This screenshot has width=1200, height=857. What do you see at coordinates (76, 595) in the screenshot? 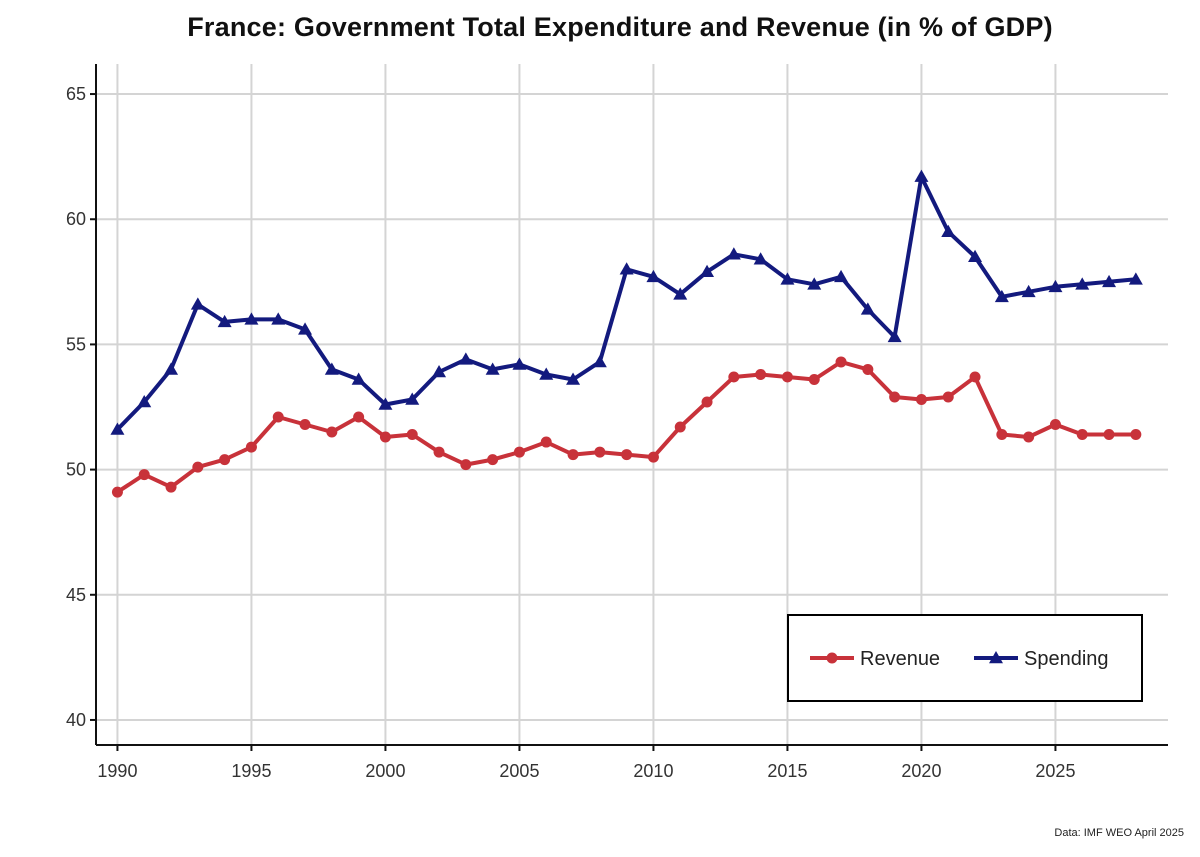
I see `y-tick-label: 45` at bounding box center [76, 595].